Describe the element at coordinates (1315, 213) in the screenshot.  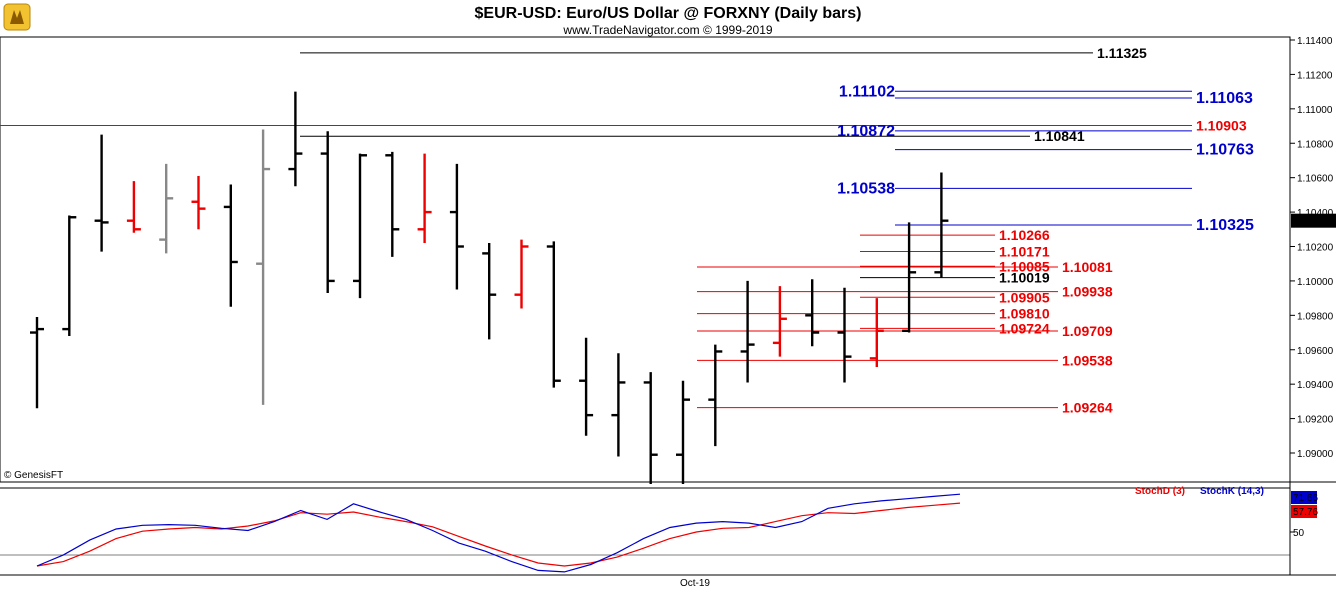
I see `y-tick-label: 1.10400` at that location.